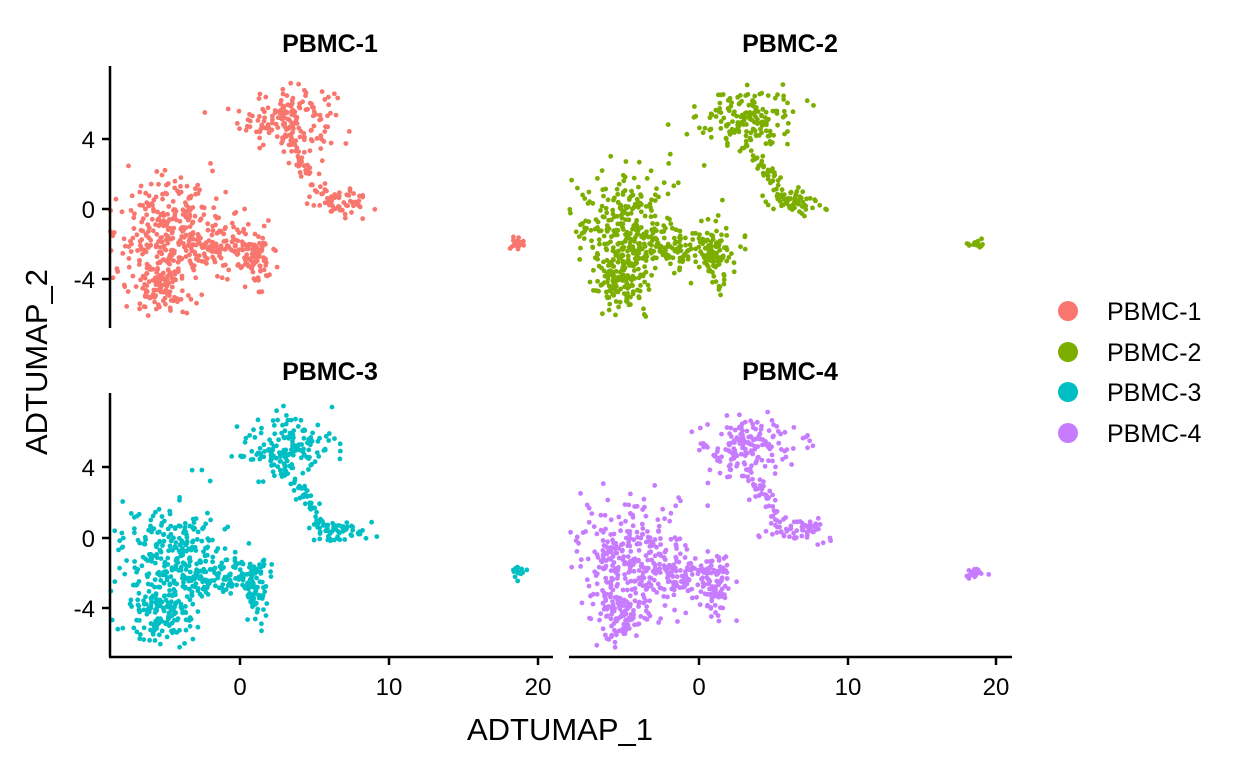 The height and width of the screenshot is (768, 1248). What do you see at coordinates (1130, 373) in the screenshot?
I see `legend: PBMC-1 PBMC-2 PBMC-3 PBMC-4` at bounding box center [1130, 373].